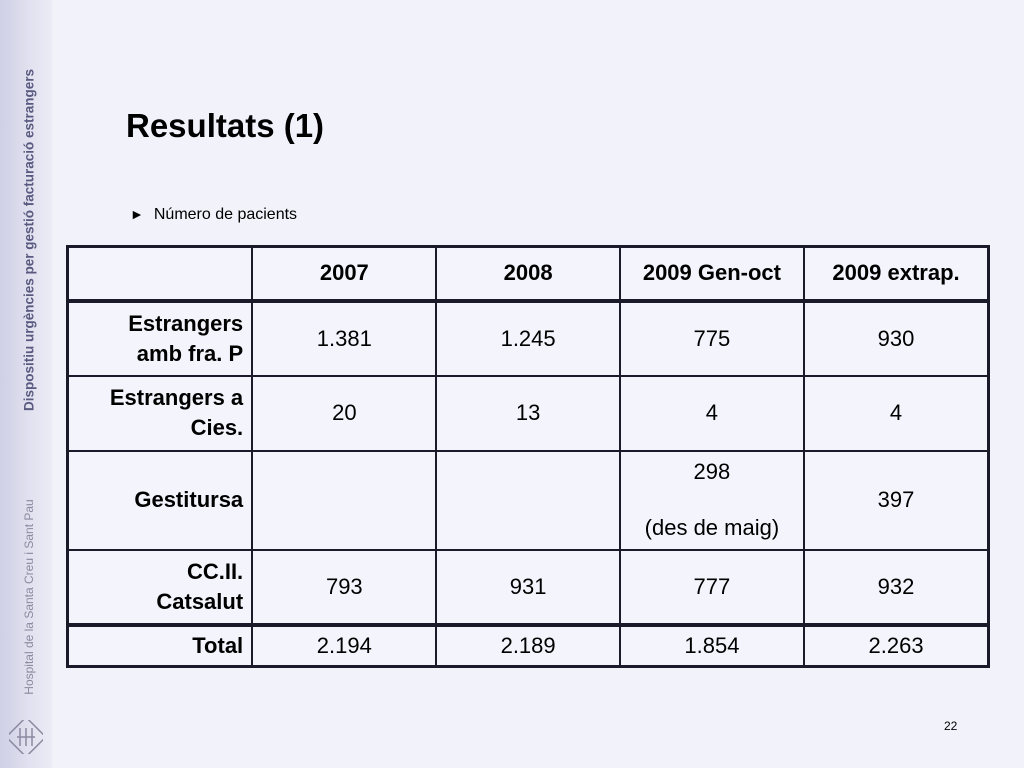  Describe the element at coordinates (160, 645) in the screenshot. I see `row-label: Total` at that location.